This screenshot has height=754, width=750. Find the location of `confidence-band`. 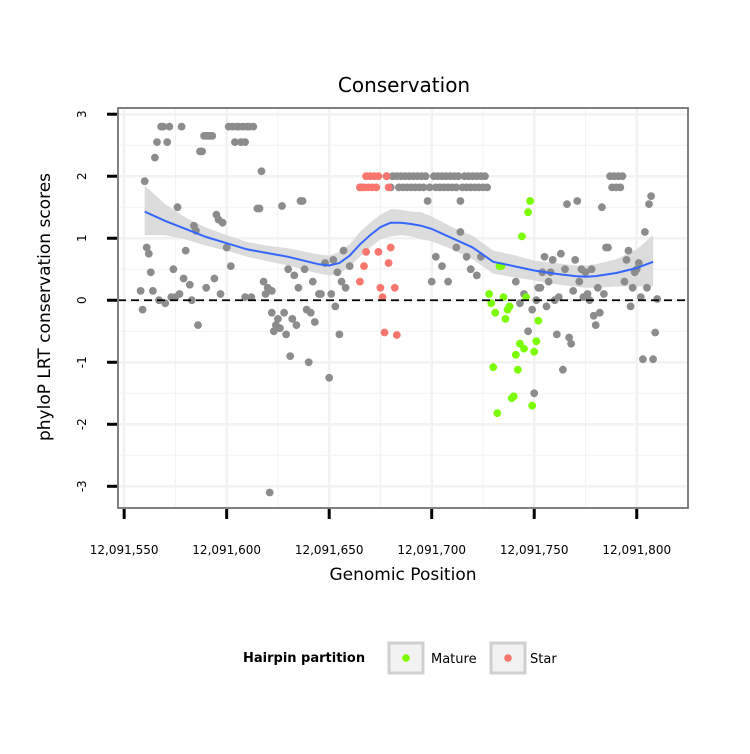

confidence-band is located at coordinates (399, 236).